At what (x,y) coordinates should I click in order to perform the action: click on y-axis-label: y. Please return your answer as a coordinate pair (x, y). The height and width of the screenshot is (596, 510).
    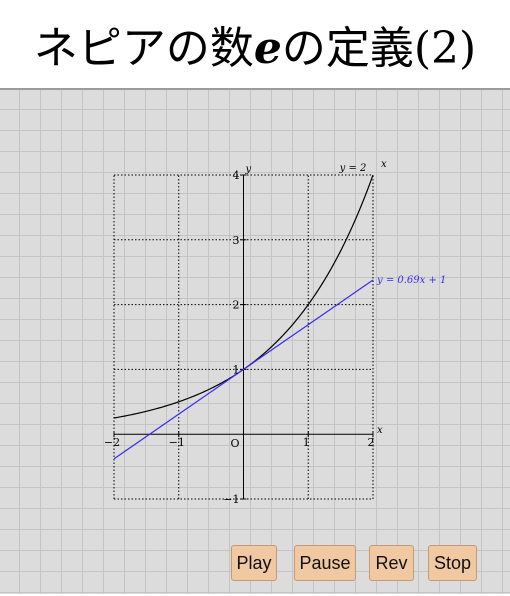
    Looking at the image, I should click on (248, 169).